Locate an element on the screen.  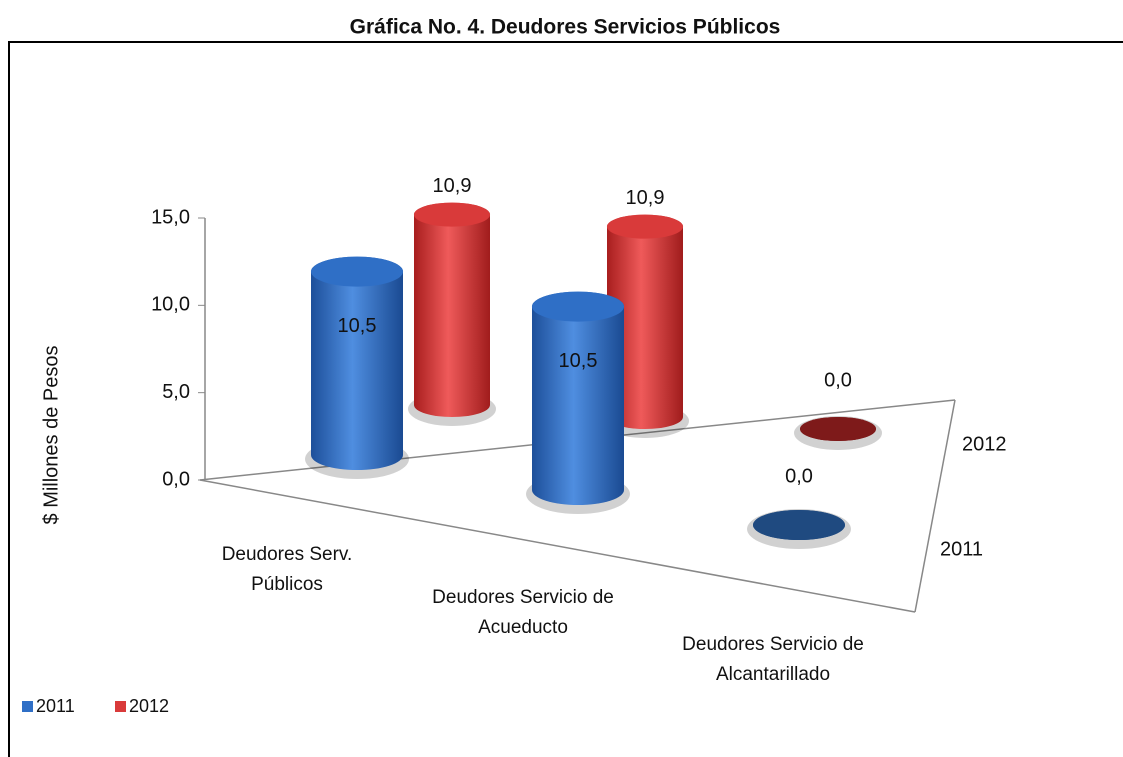
y-tick-label: 15,0 is located at coordinates (170, 217).